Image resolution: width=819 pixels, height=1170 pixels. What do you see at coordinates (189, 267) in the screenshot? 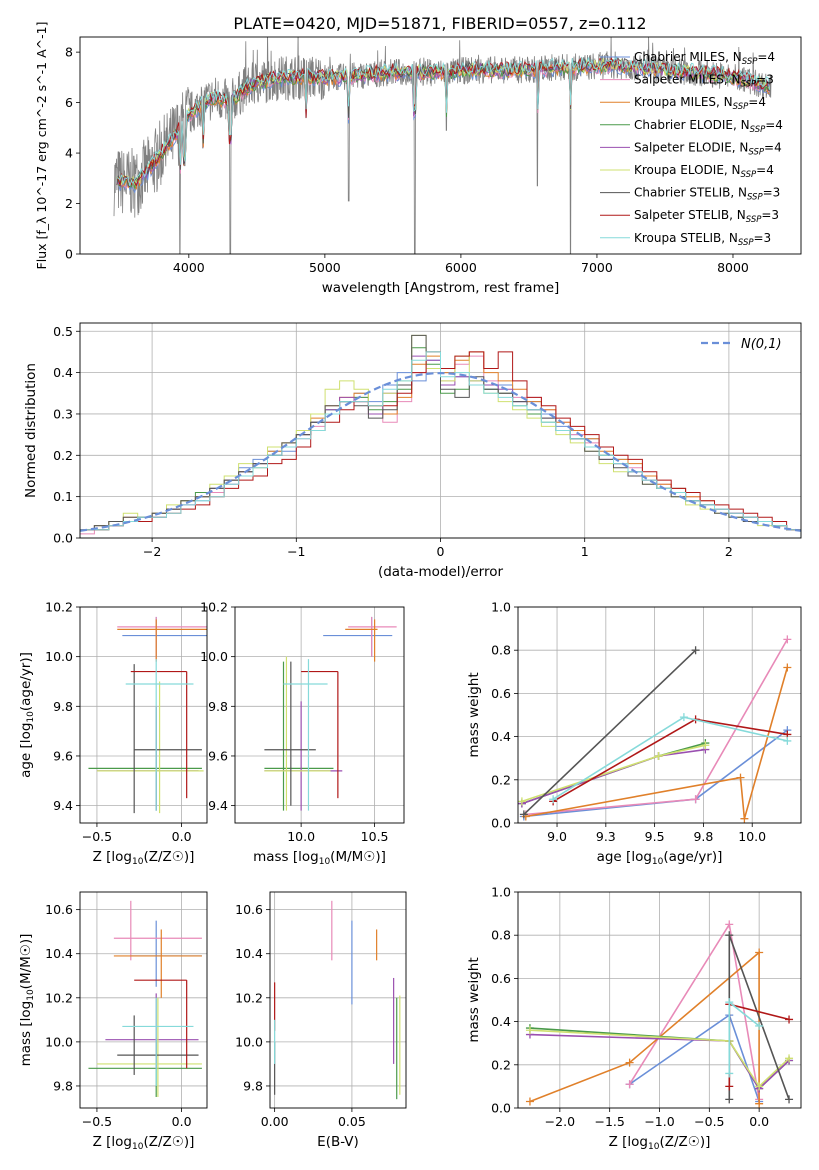
I see `x-tick-label: 4000` at bounding box center [189, 267].